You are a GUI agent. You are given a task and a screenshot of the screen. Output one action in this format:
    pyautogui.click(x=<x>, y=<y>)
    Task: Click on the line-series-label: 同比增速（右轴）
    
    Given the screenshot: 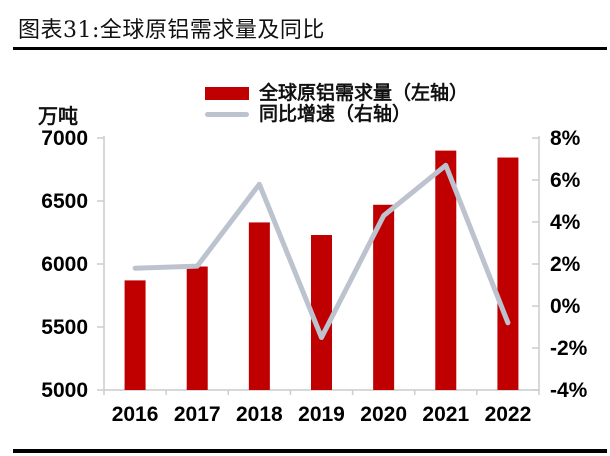 What is the action you would take?
    pyautogui.click(x=335, y=113)
    